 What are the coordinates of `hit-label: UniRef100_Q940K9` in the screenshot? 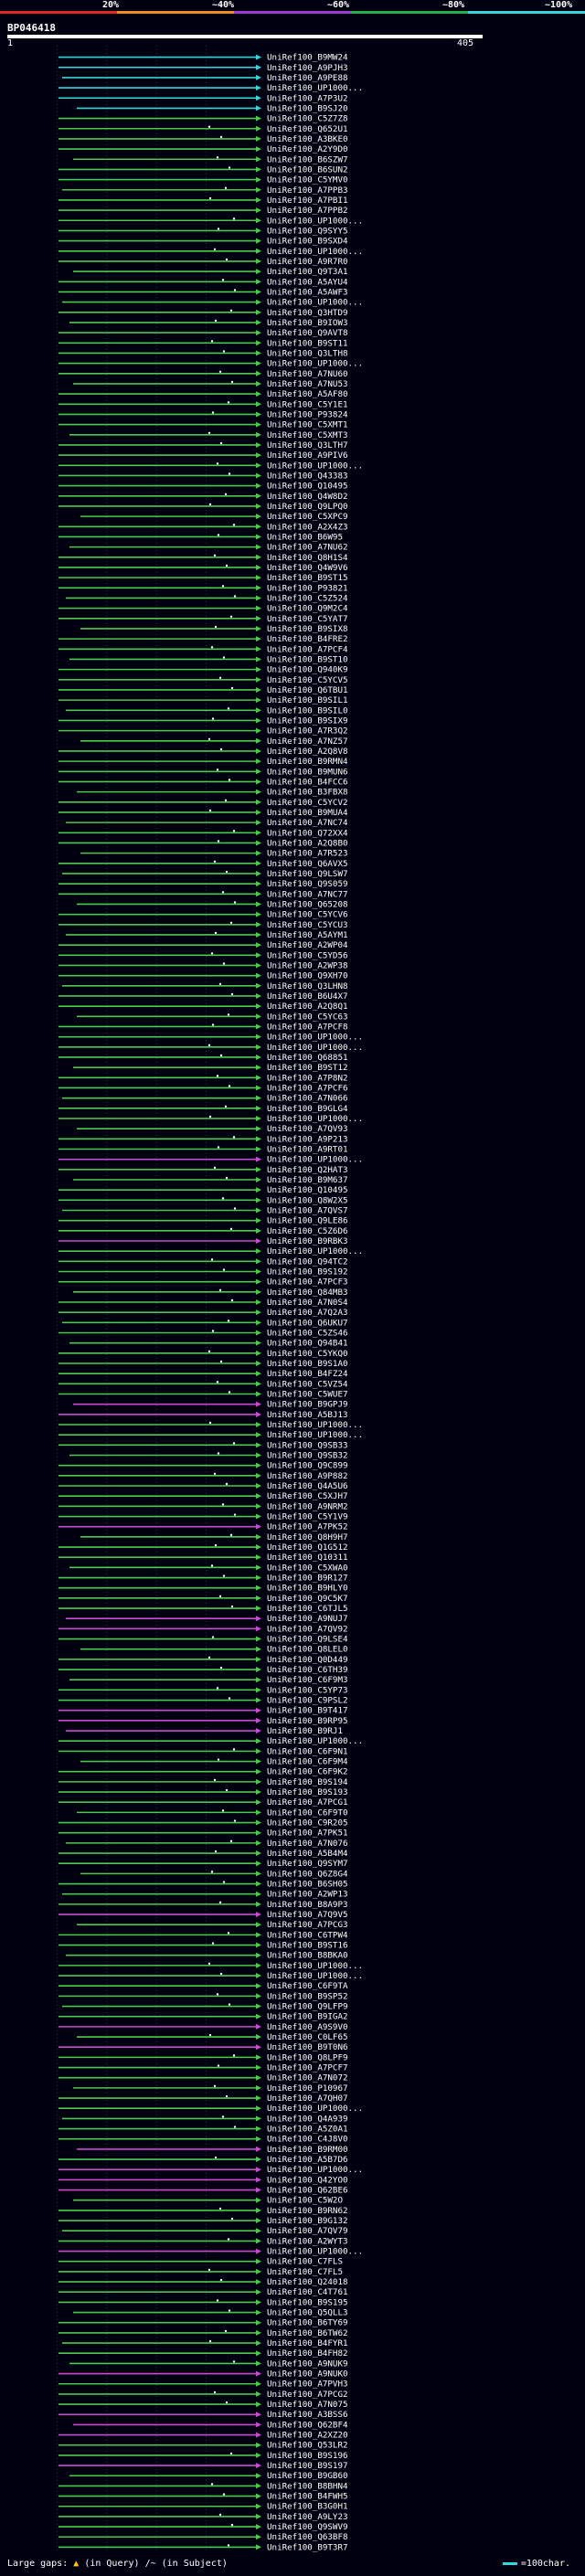 It's located at (308, 670).